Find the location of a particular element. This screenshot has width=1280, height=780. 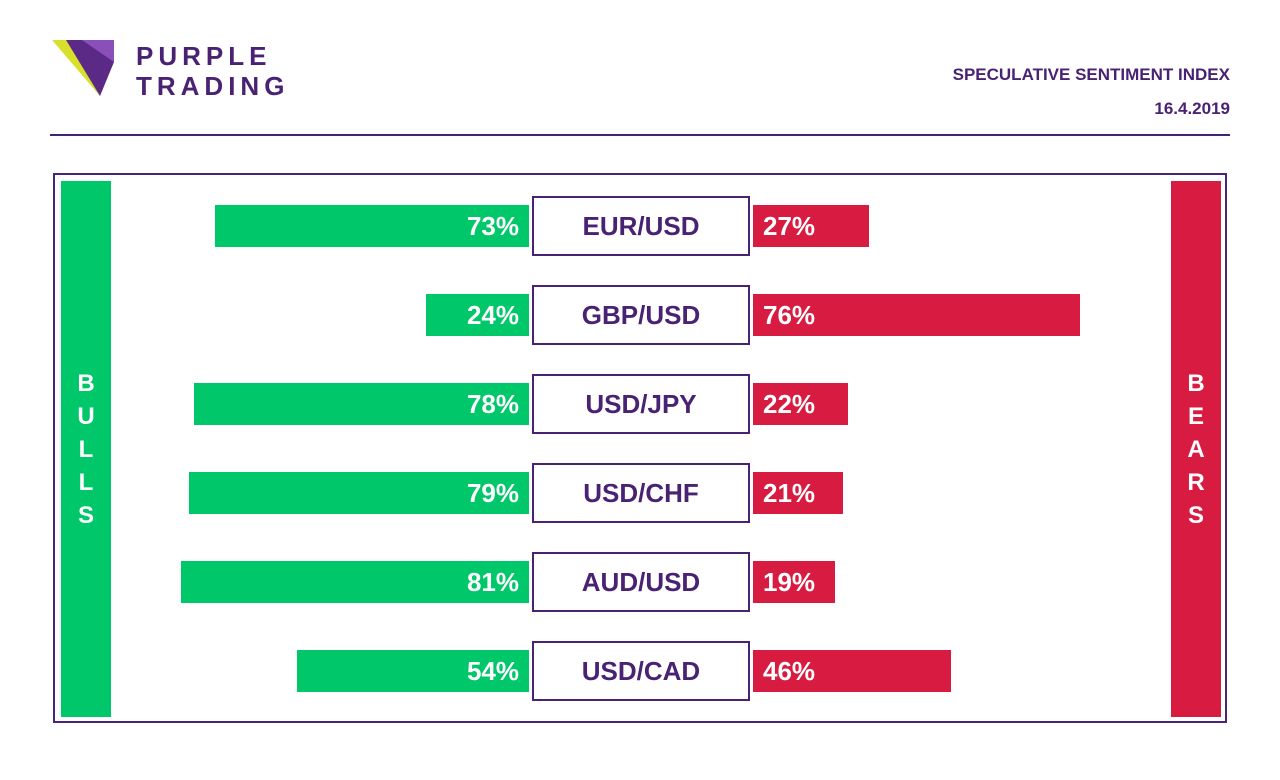

currency-pair-label: USD/CAD is located at coordinates (641, 671).